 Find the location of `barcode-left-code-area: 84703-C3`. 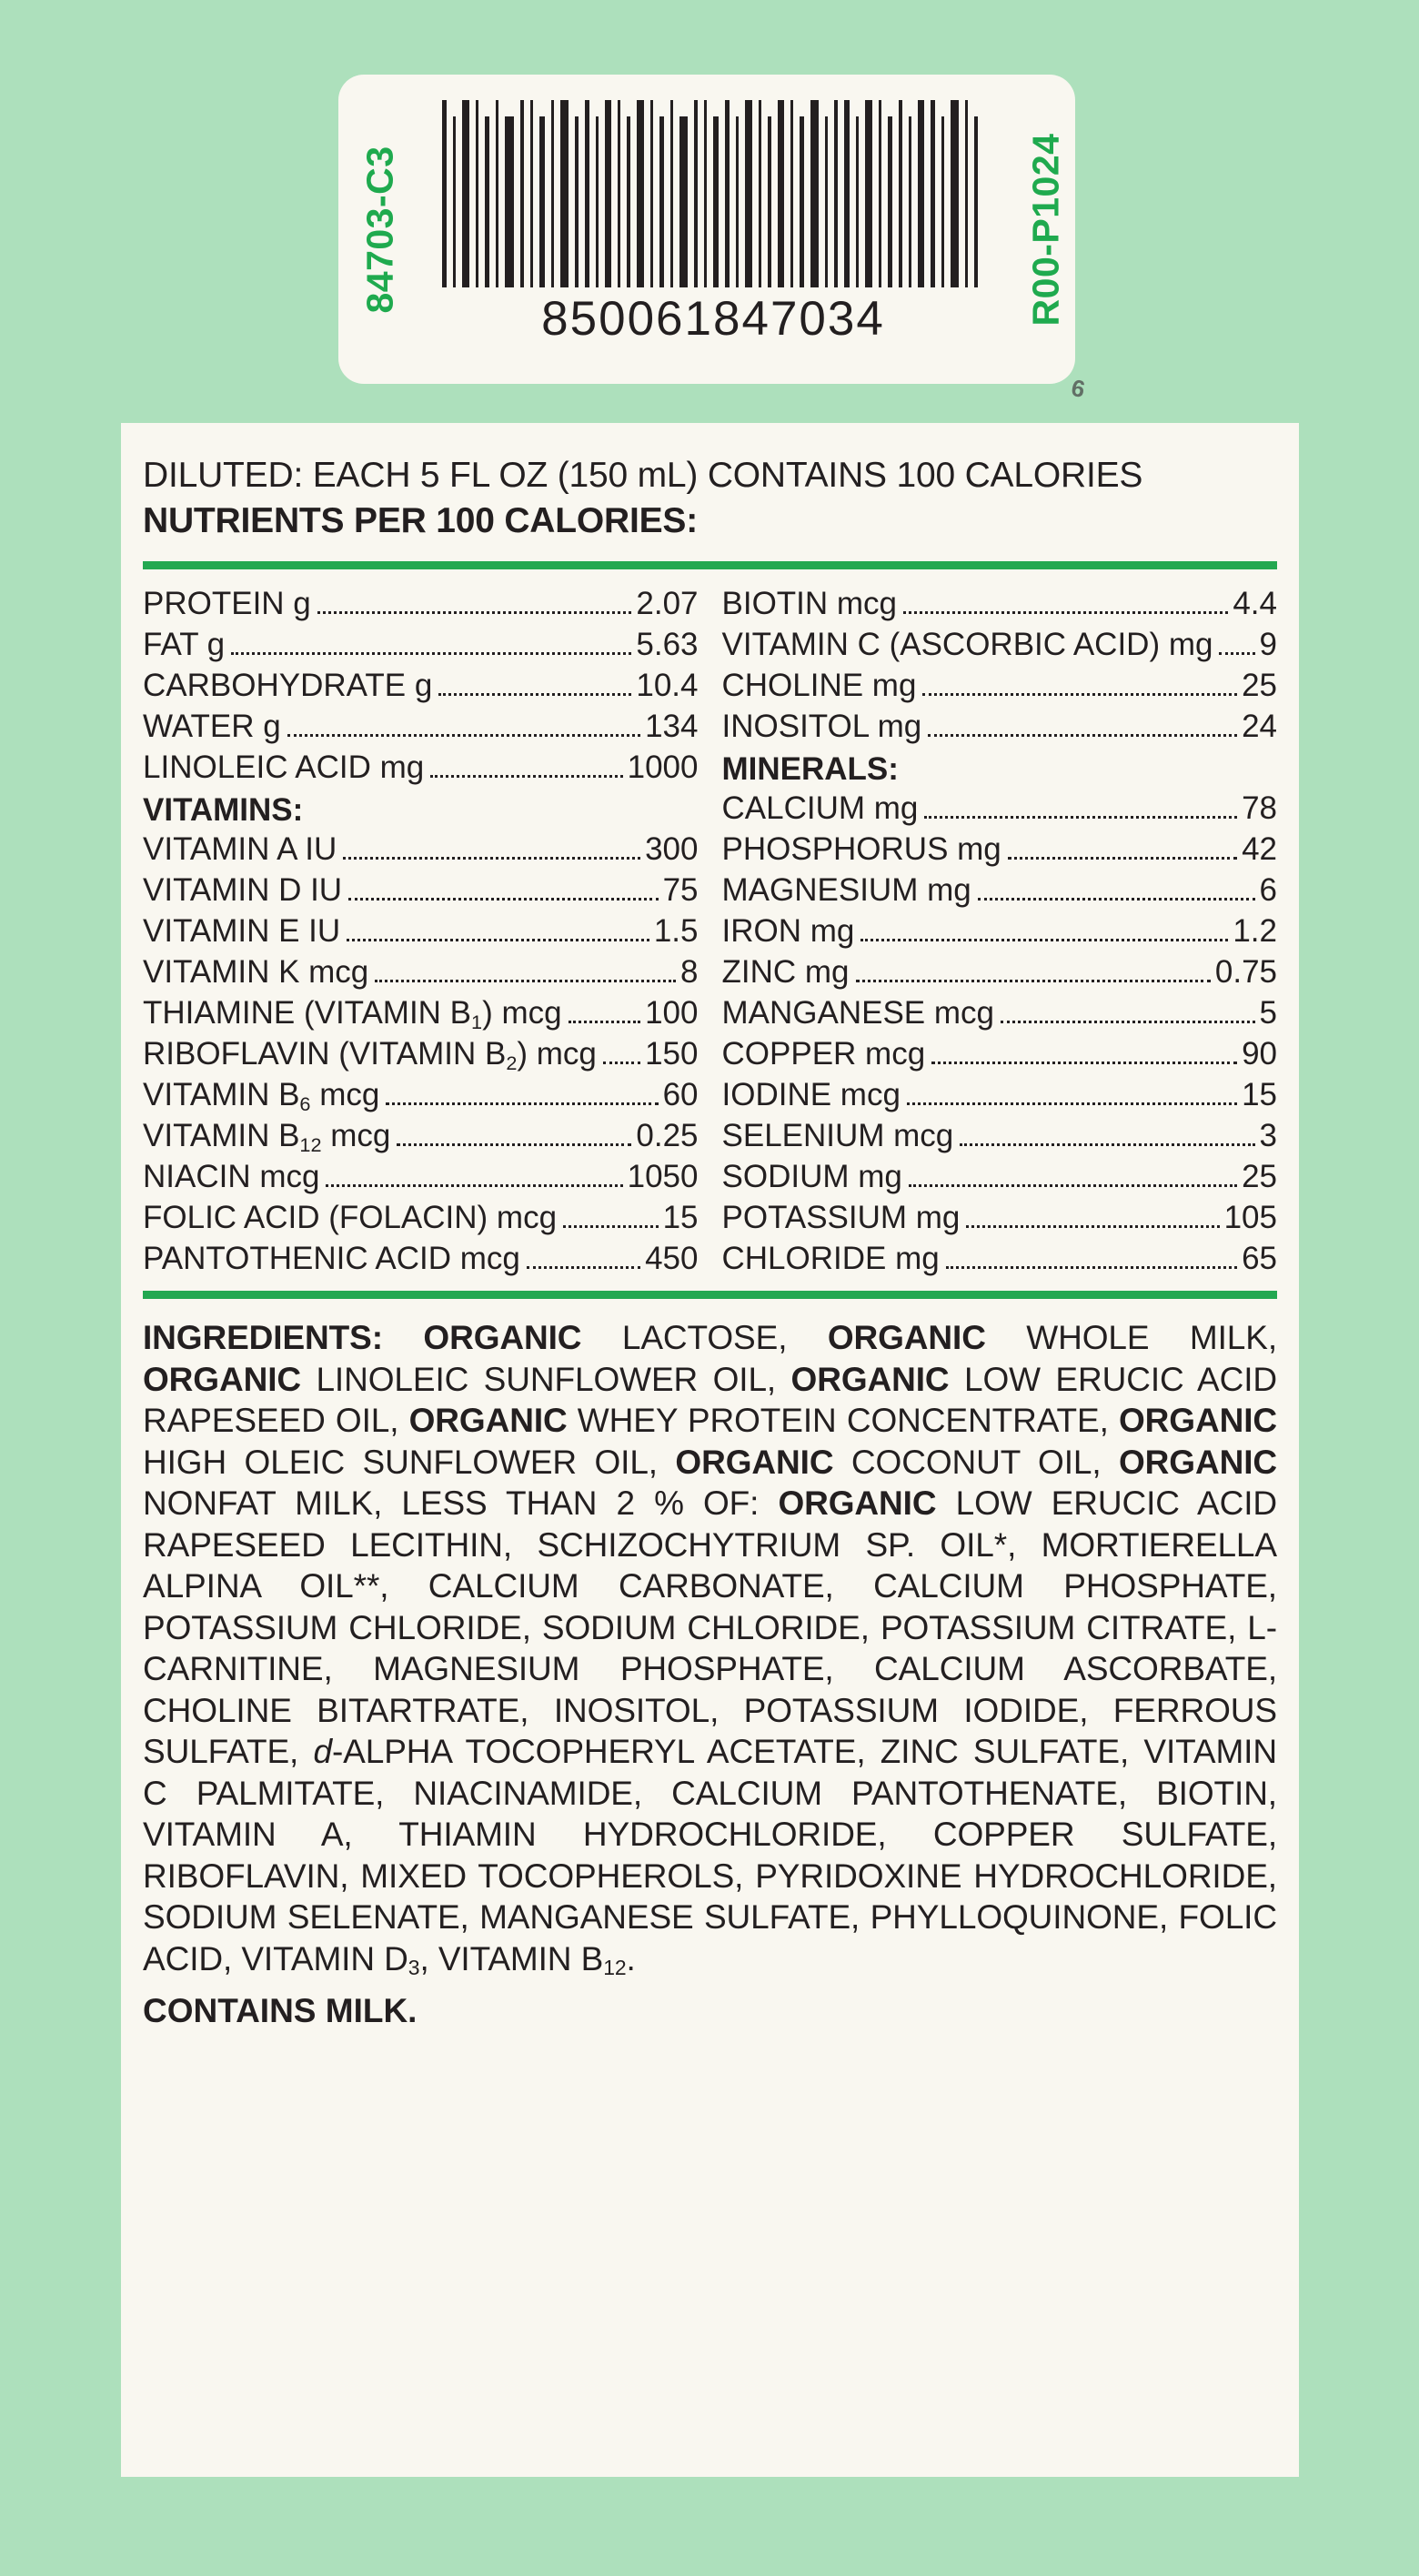

barcode-left-code-area: 84703-C3 is located at coordinates (380, 229).